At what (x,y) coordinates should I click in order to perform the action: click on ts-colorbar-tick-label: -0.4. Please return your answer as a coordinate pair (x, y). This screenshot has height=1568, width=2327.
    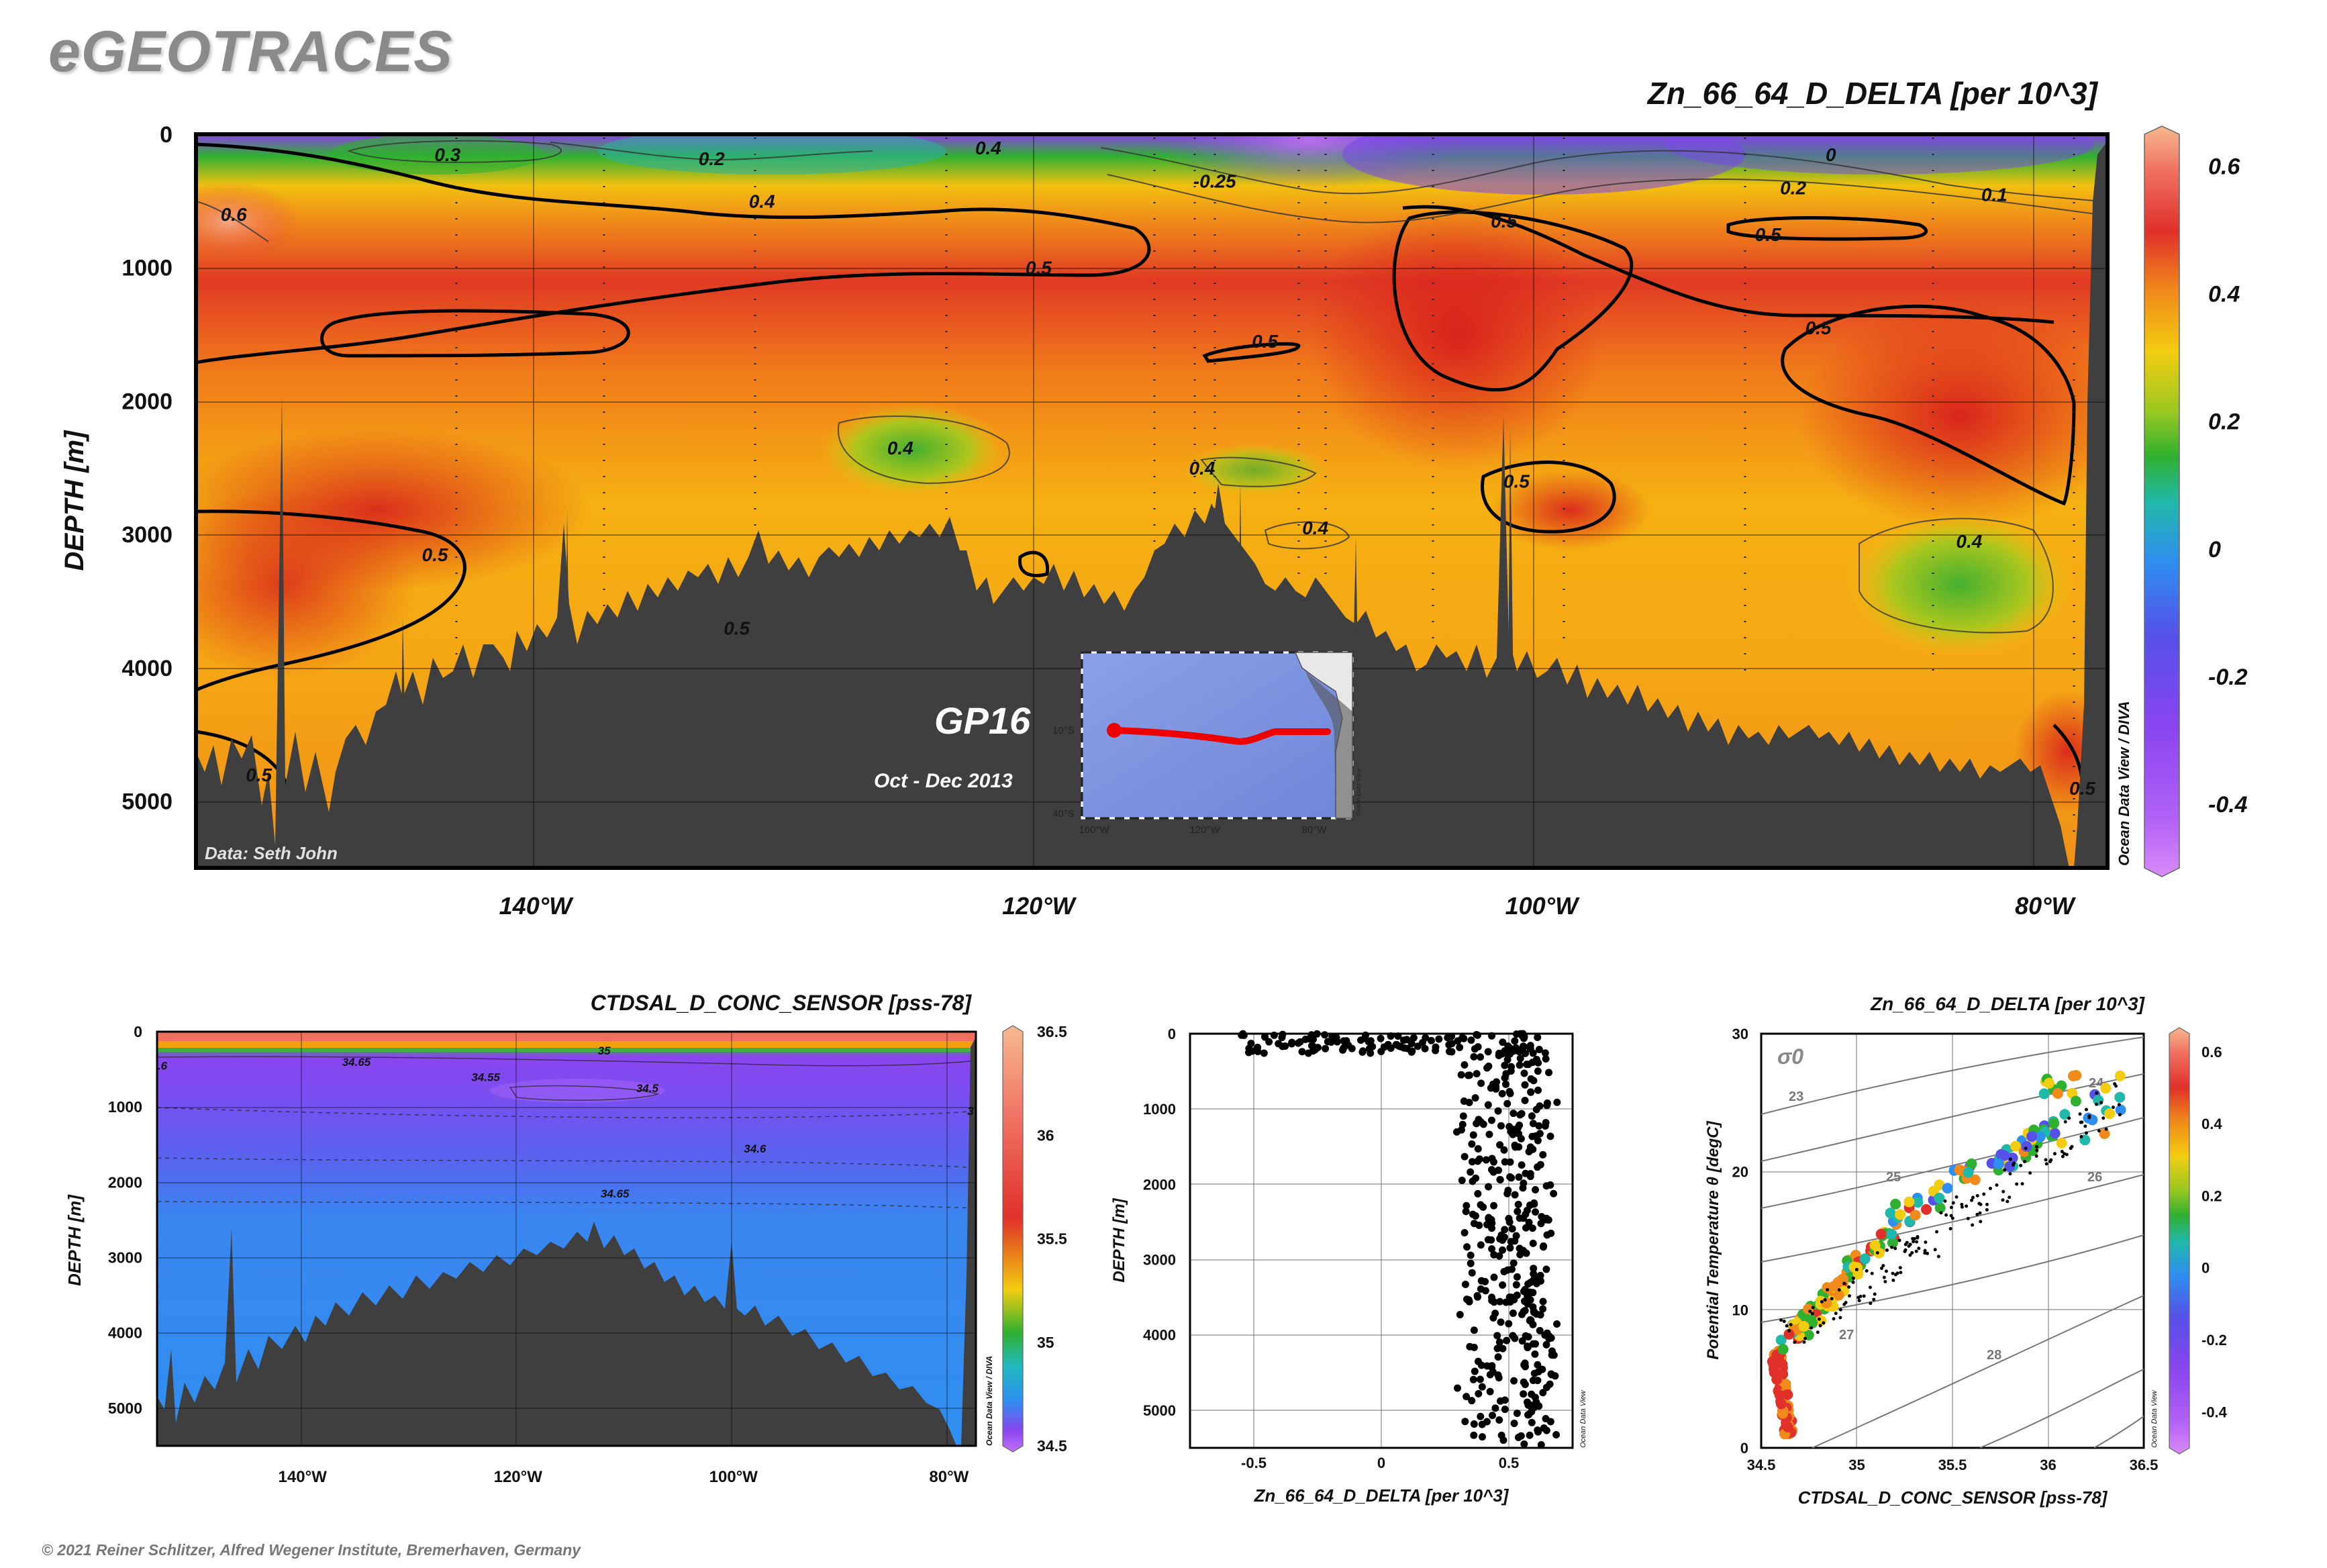
    Looking at the image, I should click on (2214, 1412).